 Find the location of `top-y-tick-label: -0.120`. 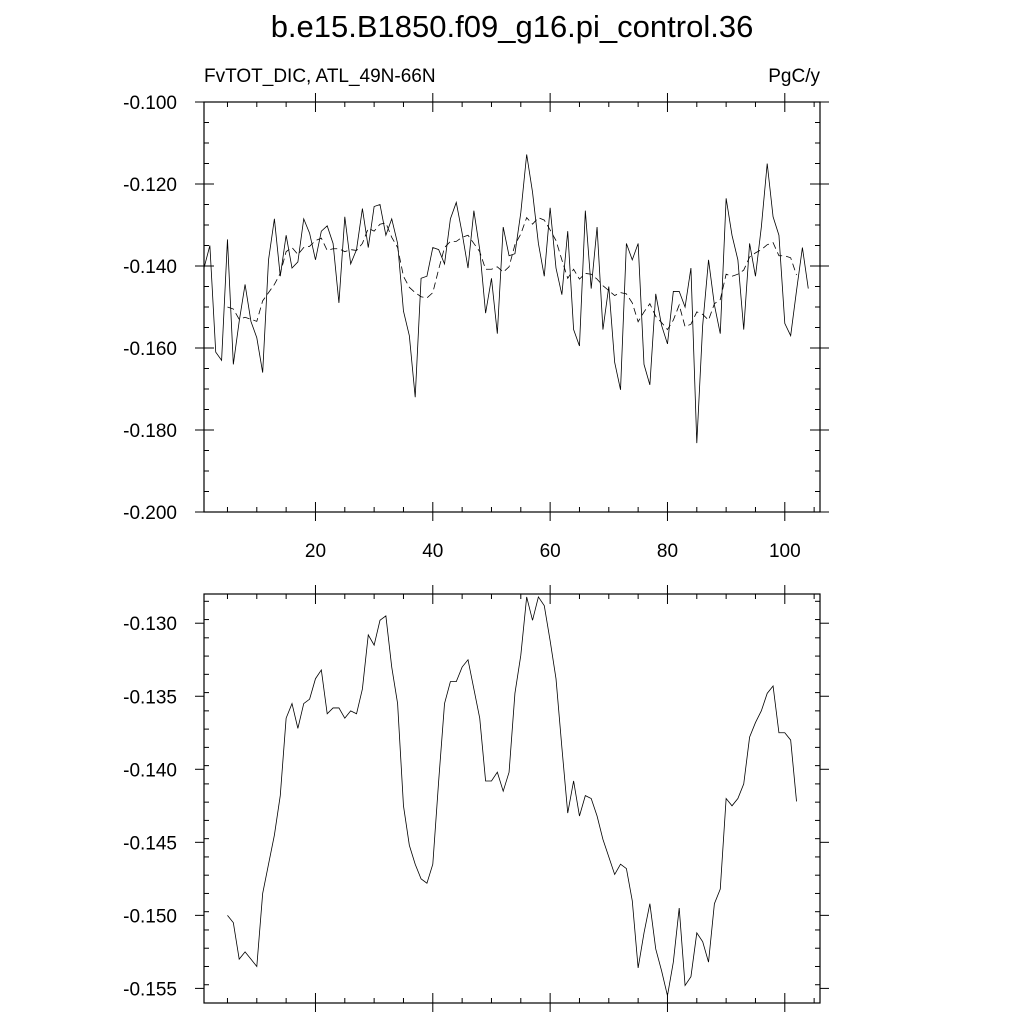

top-y-tick-label: -0.120 is located at coordinates (150, 185).